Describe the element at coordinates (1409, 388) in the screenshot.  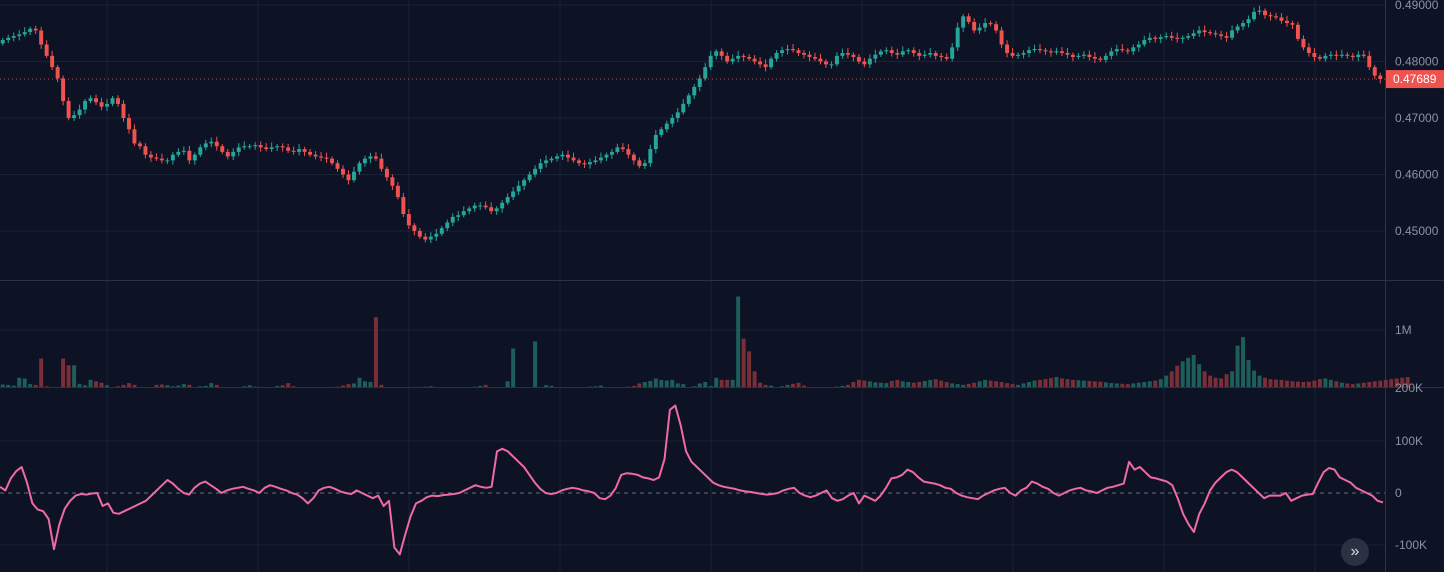
I see `volume-tick-label: 200K` at that location.